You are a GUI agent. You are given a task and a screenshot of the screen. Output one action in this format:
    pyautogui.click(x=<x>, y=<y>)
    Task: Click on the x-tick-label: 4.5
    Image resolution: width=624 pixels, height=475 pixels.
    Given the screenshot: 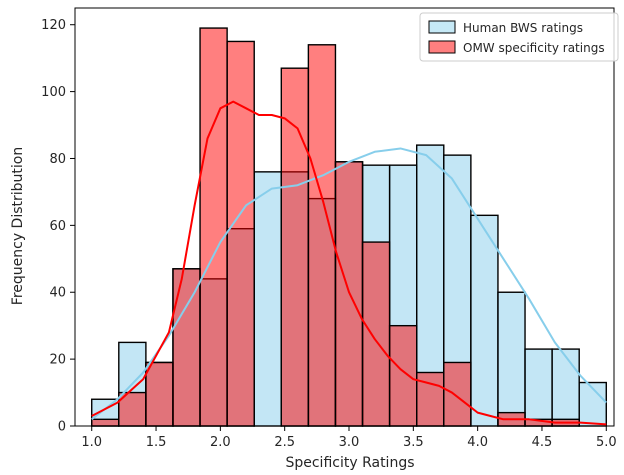 What is the action you would take?
    pyautogui.click(x=542, y=442)
    